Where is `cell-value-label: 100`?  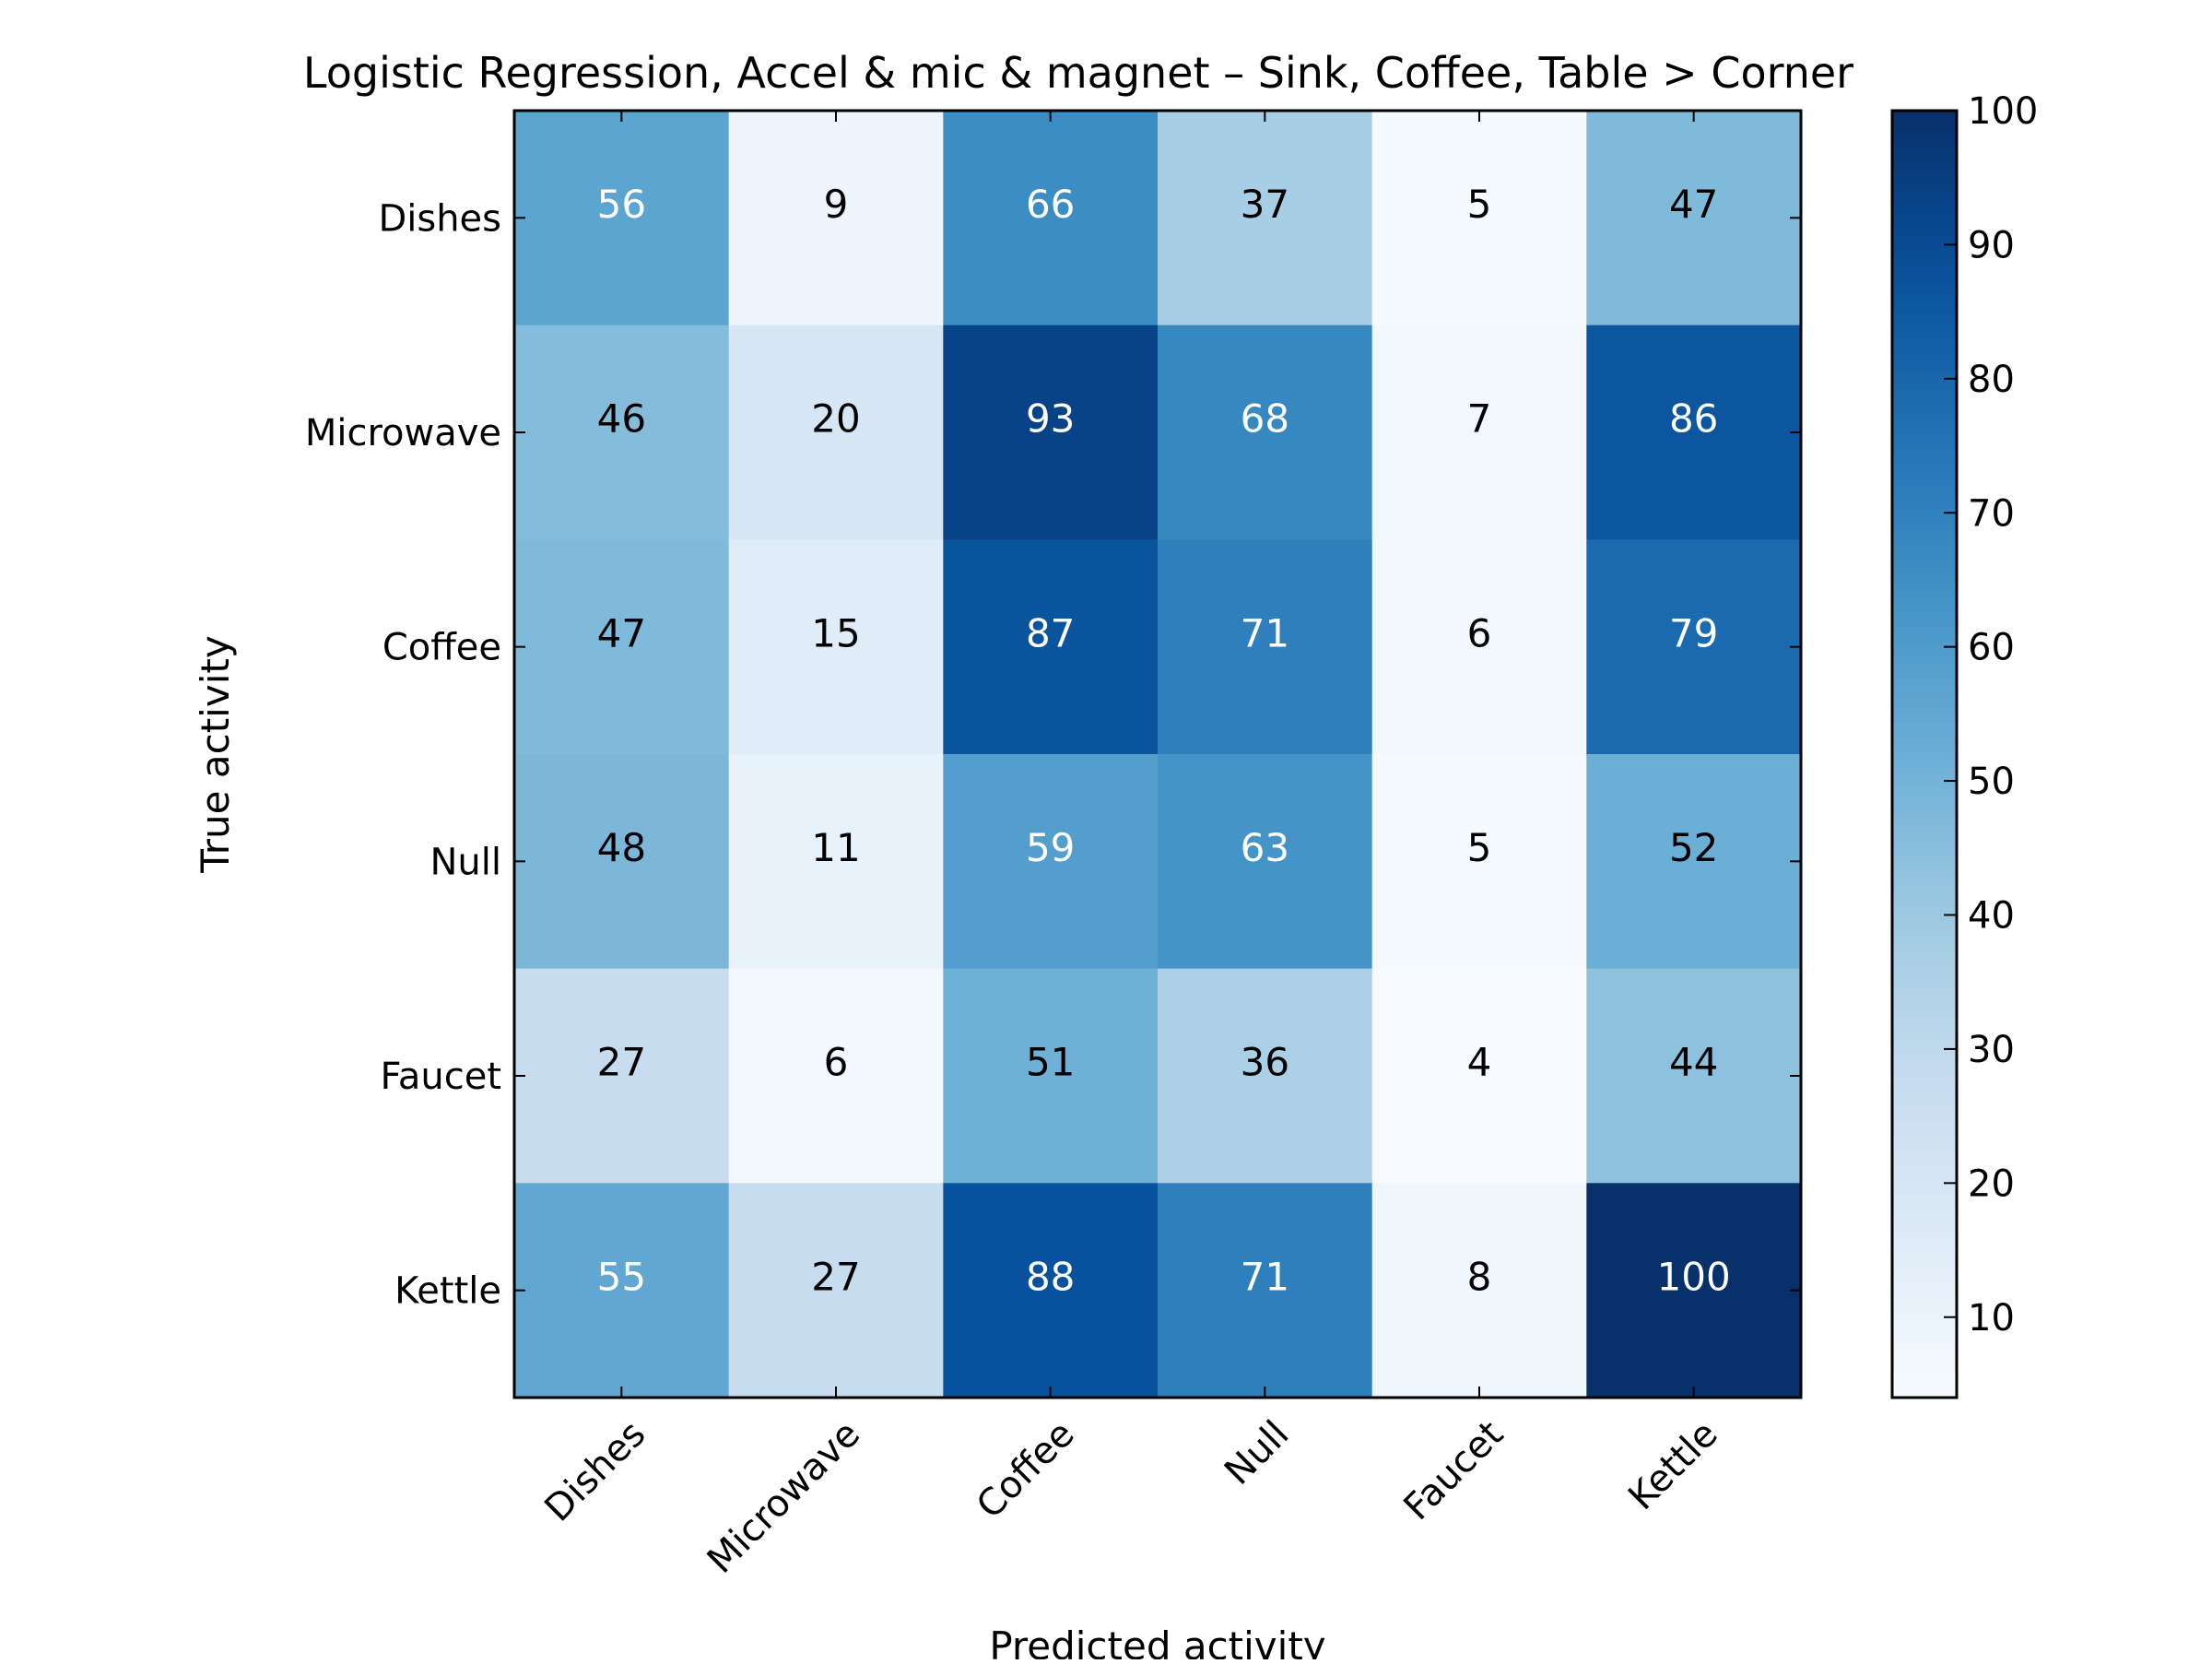
cell-value-label: 100 is located at coordinates (1694, 1276).